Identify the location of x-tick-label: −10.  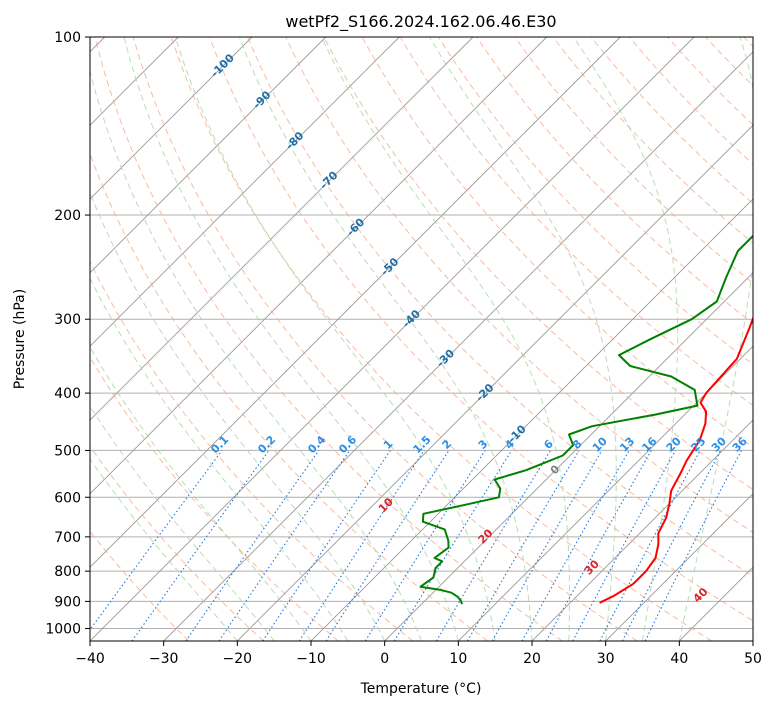
(311, 659).